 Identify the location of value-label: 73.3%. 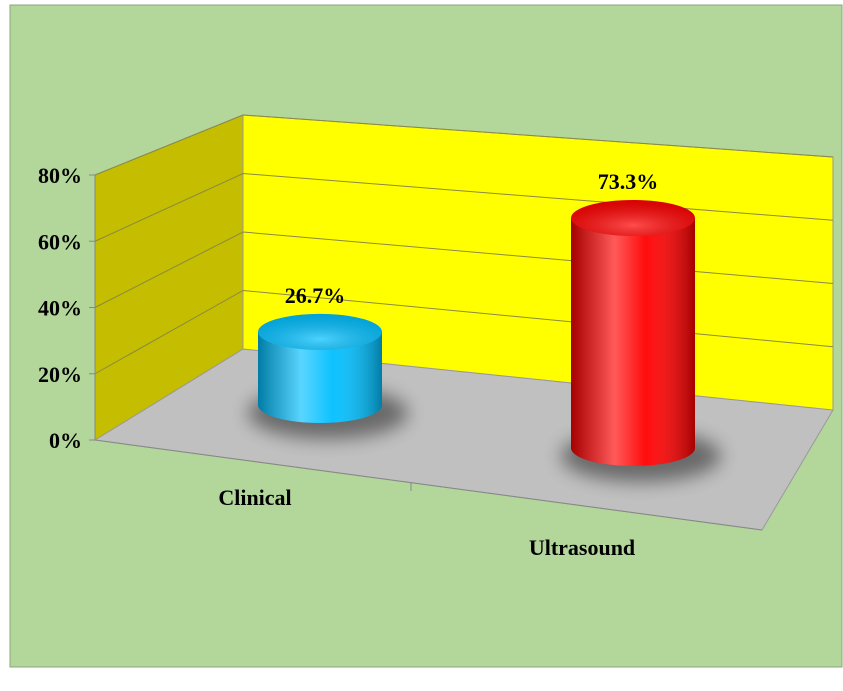
(628, 181).